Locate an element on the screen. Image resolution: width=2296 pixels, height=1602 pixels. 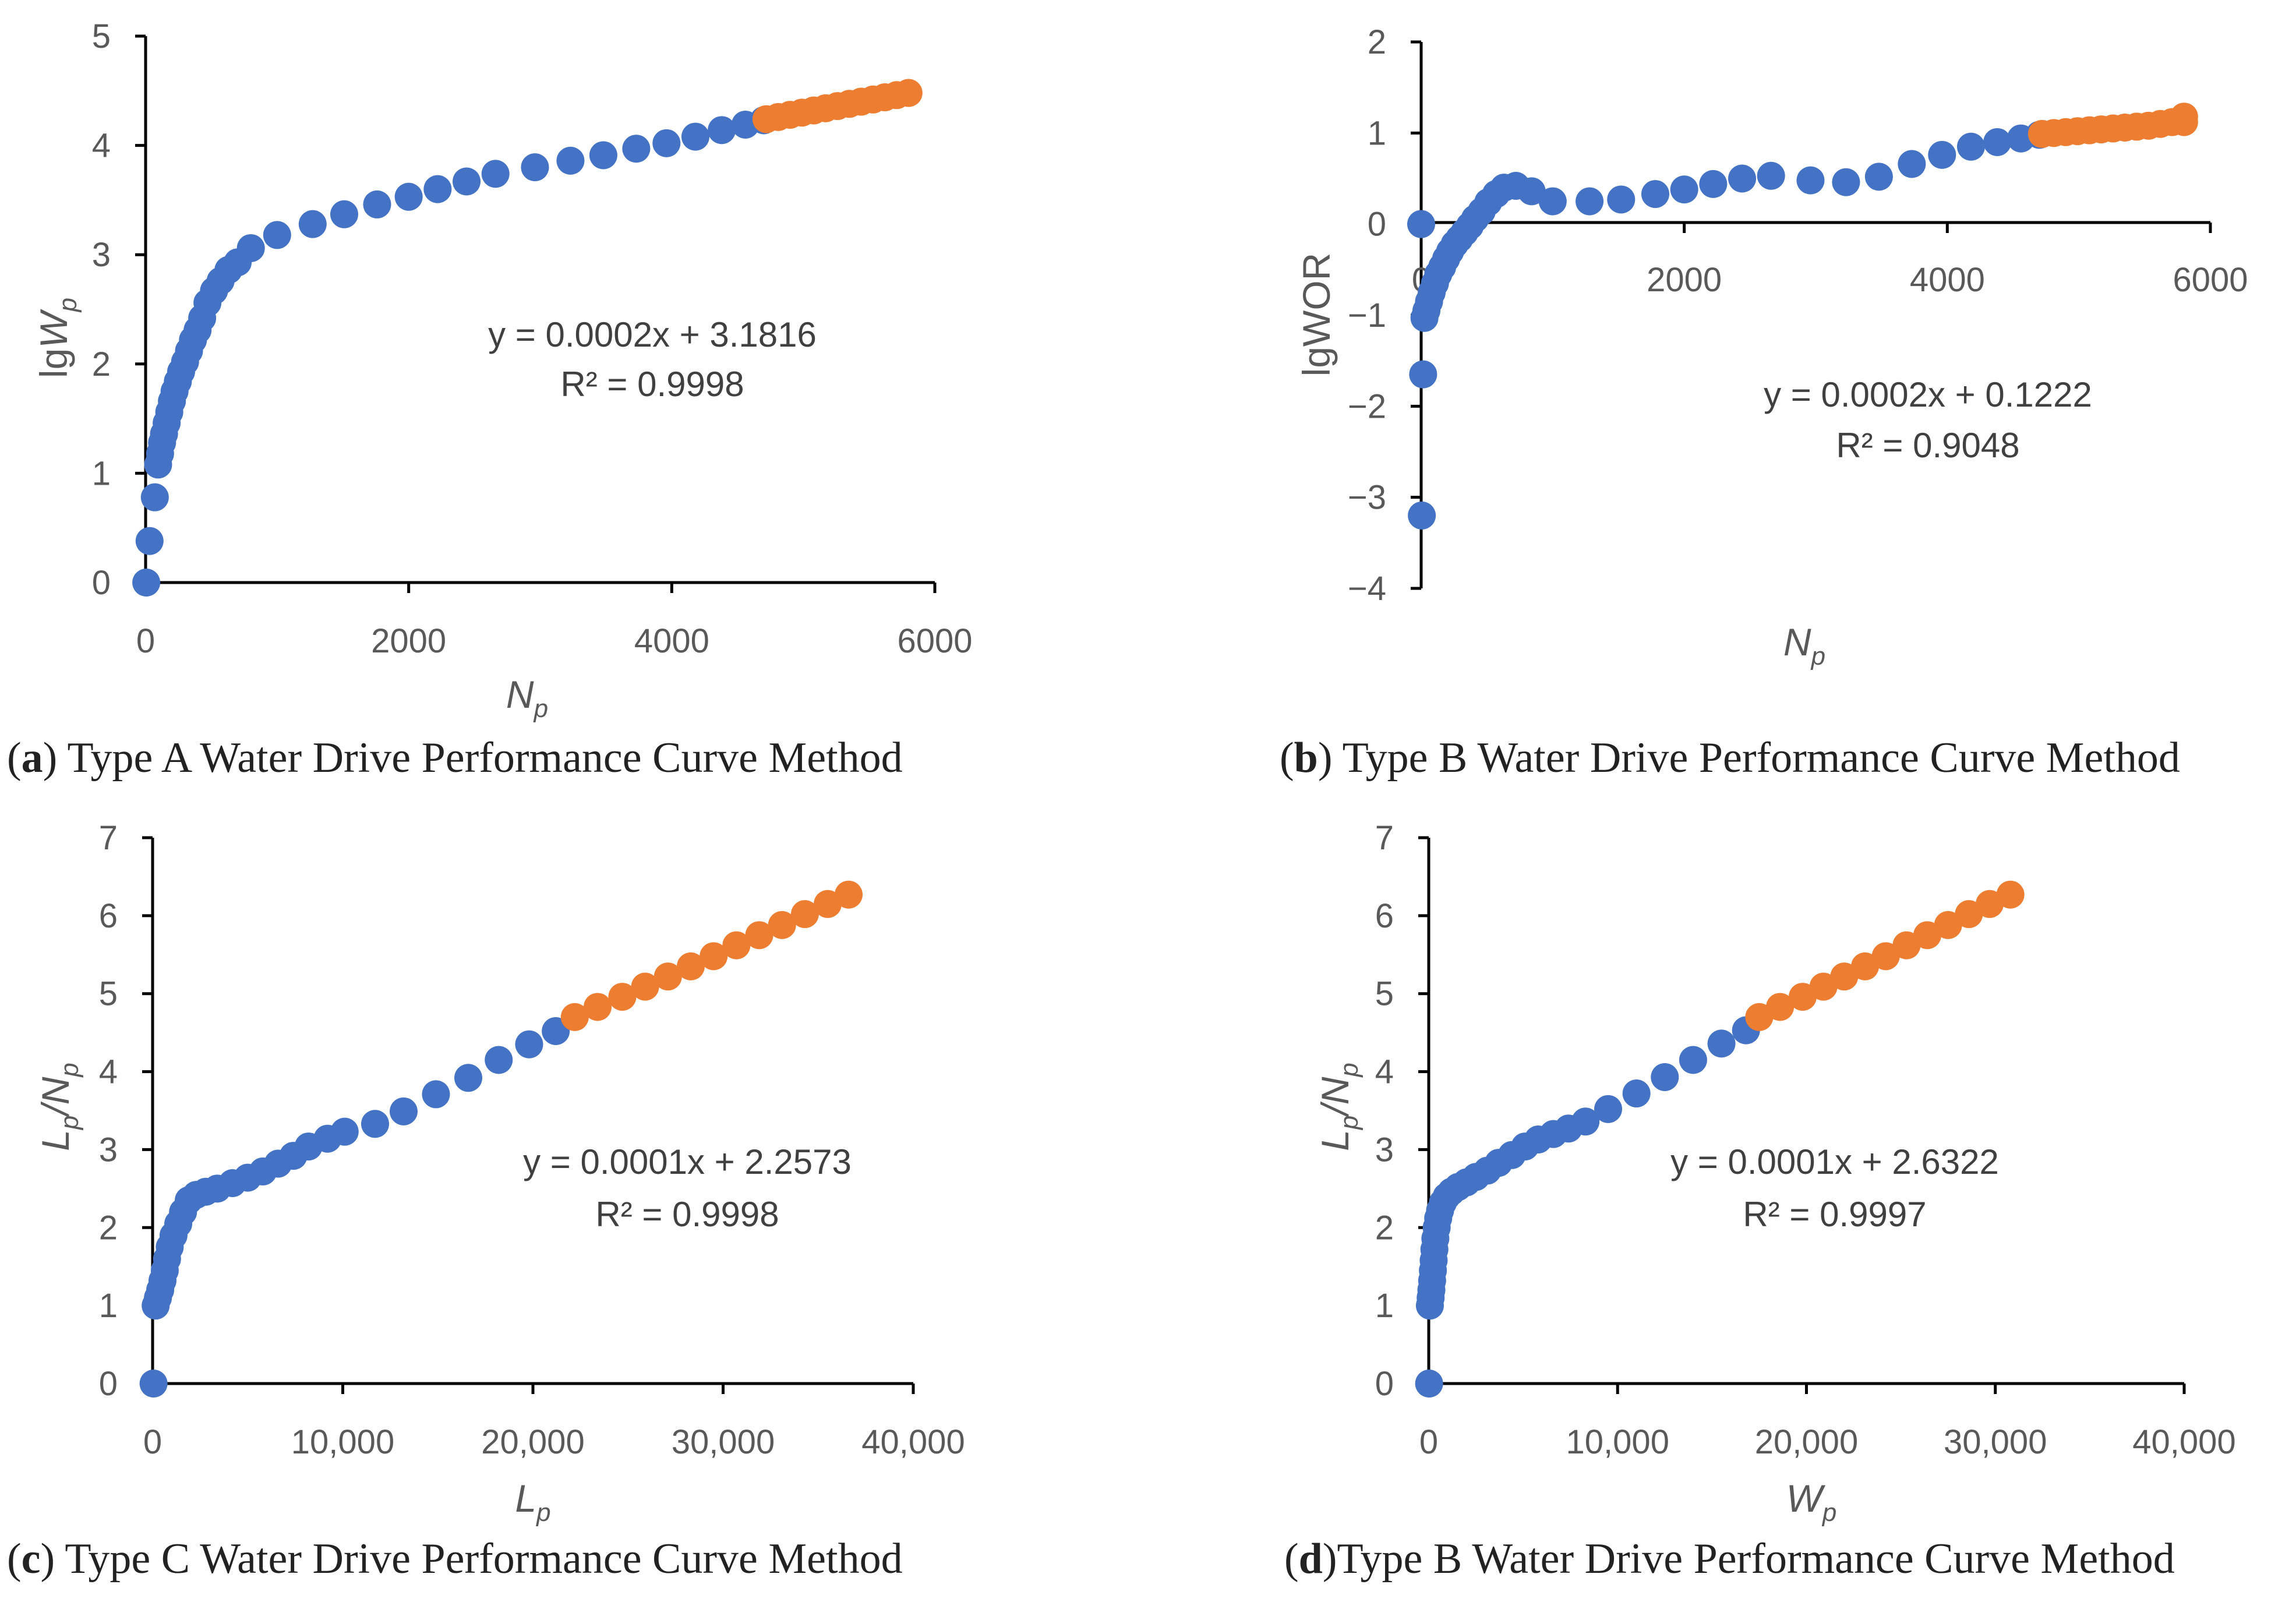
x-tick-label: 2000 is located at coordinates (408, 641).